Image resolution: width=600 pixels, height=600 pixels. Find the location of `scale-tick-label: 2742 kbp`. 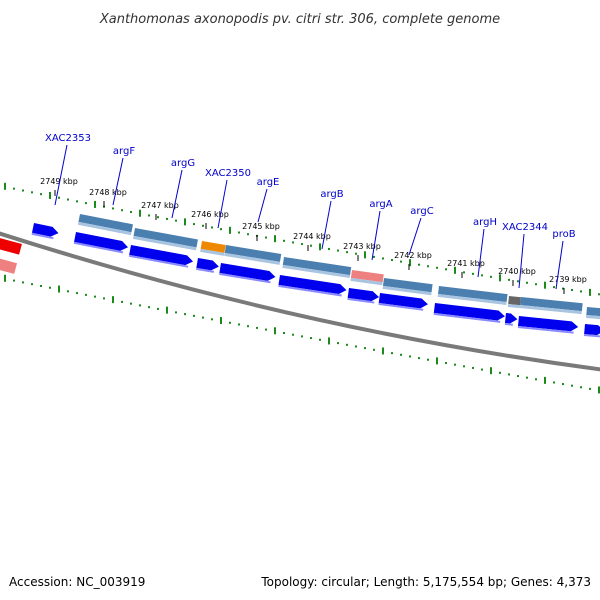

scale-tick-label: 2742 kbp is located at coordinates (413, 255).